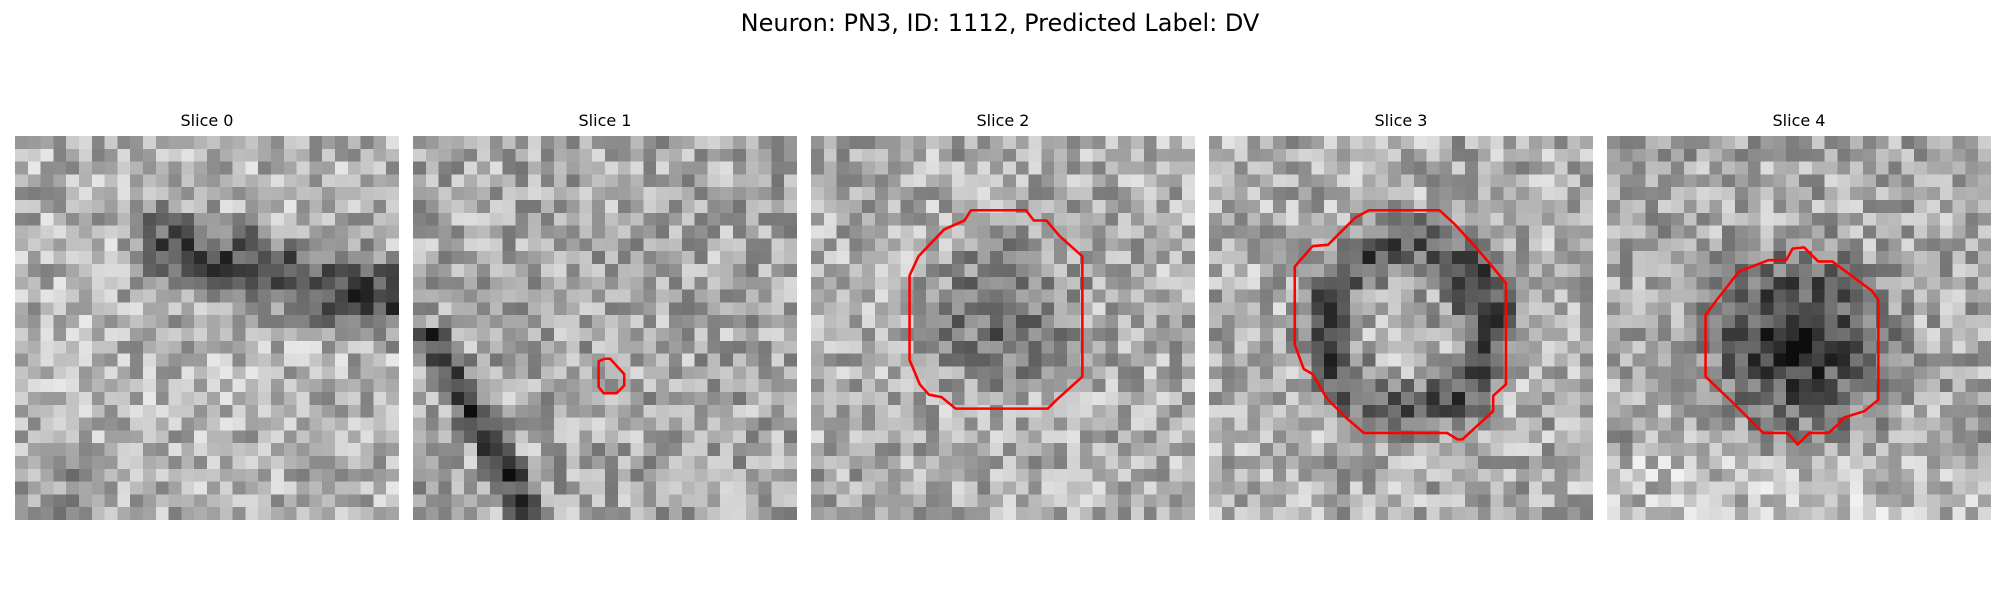 The width and height of the screenshot is (2000, 600). Describe the element at coordinates (207, 120) in the screenshot. I see `slice-title: Slice 0` at that location.